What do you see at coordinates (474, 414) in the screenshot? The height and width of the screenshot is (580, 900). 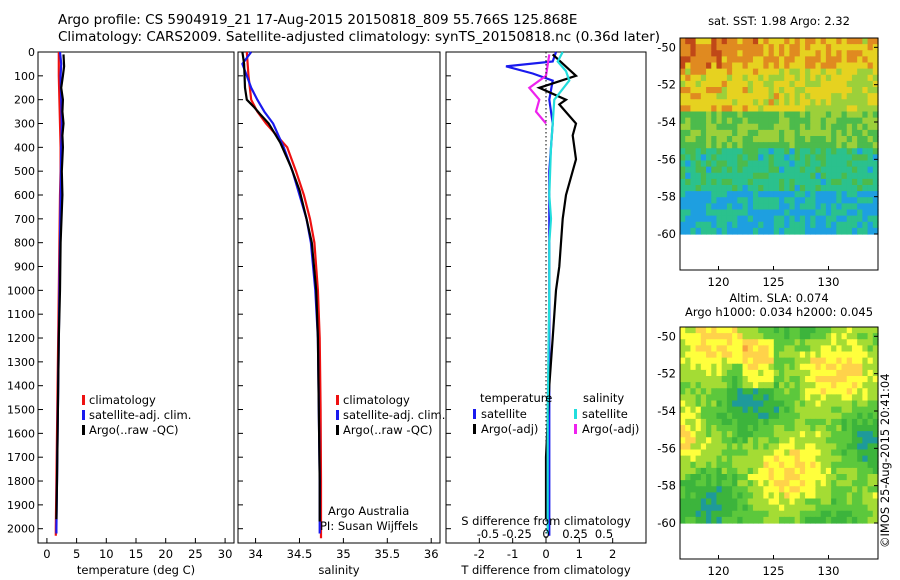 I see `difference-legend-swatch` at bounding box center [474, 414].